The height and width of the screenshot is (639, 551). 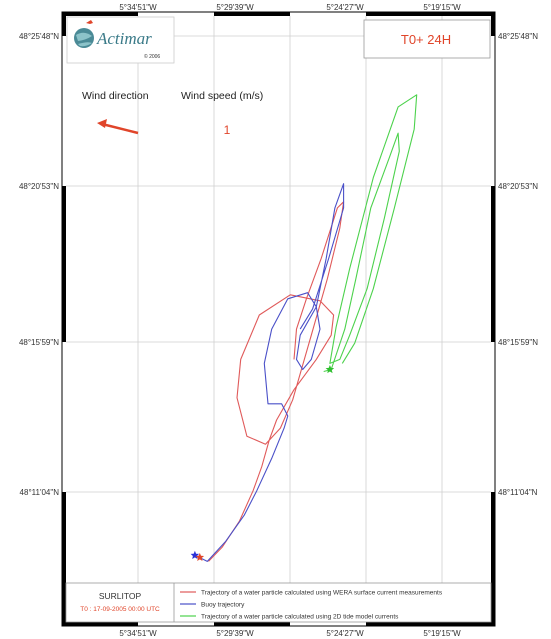 What do you see at coordinates (120, 596) in the screenshot?
I see `legend-panel-title: SURLITOP` at bounding box center [120, 596].